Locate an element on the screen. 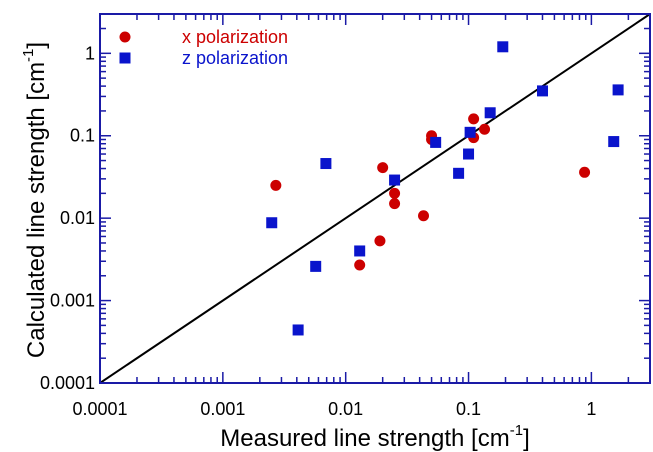 The height and width of the screenshot is (452, 653). y-axis-title-exponent: -1 is located at coordinates (28, 55).